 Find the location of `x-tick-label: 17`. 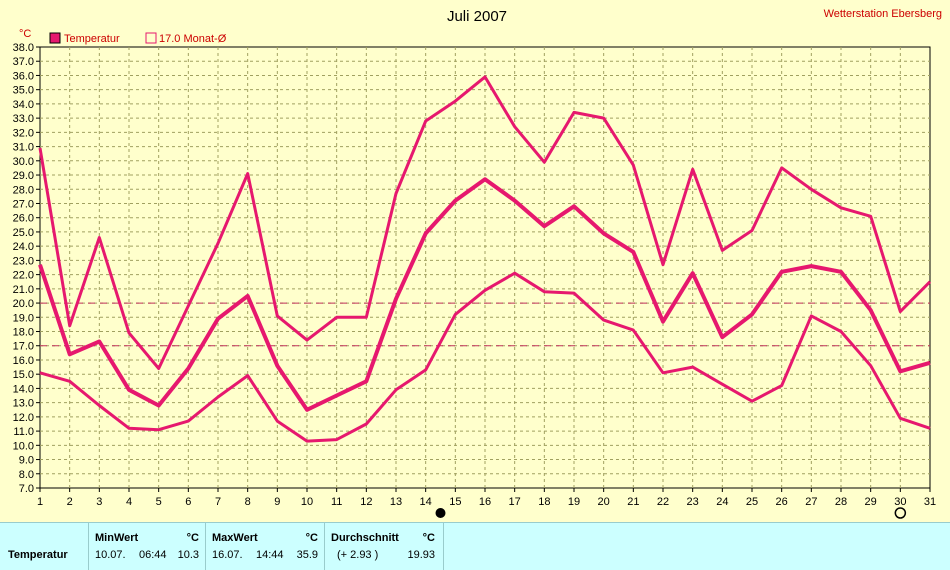

x-tick-label: 17 is located at coordinates (515, 502).